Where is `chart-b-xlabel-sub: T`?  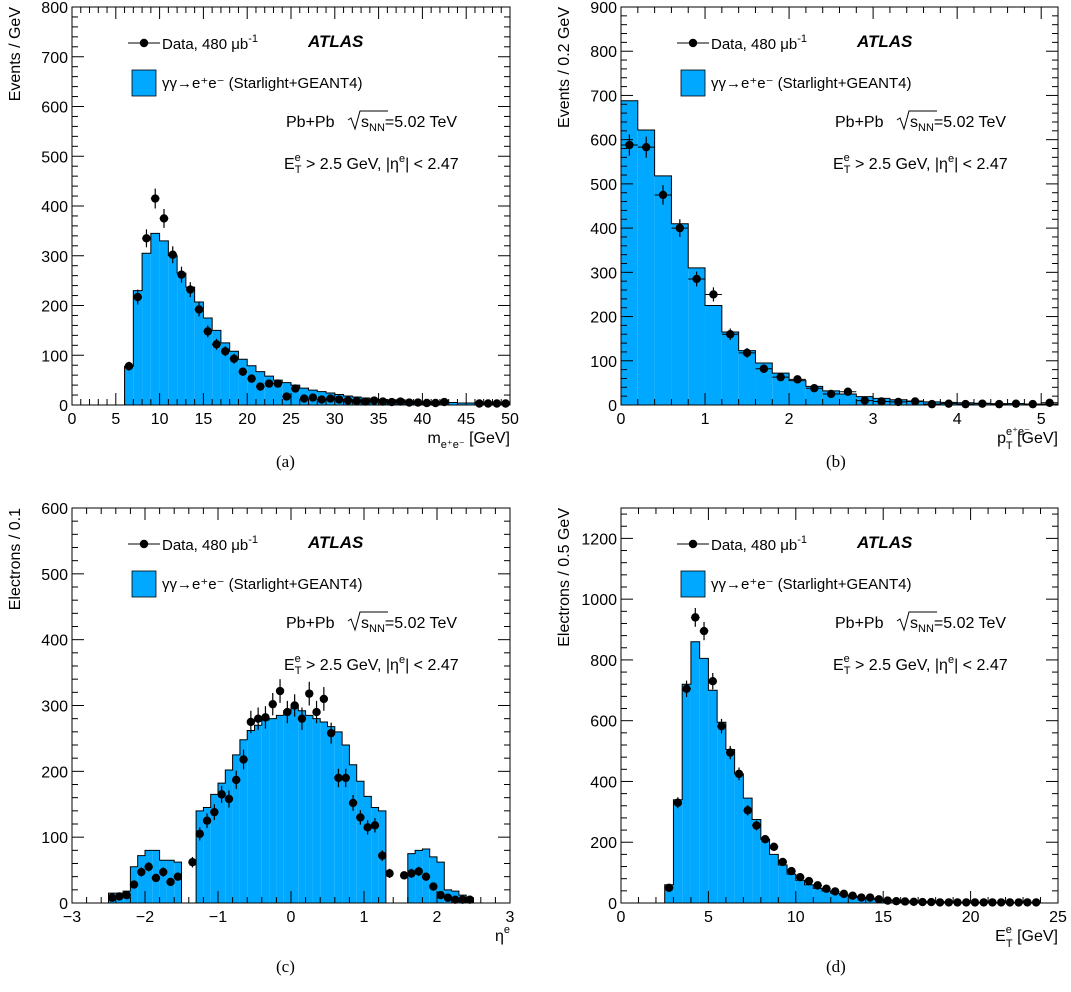 chart-b-xlabel-sub: T is located at coordinates (1009, 446).